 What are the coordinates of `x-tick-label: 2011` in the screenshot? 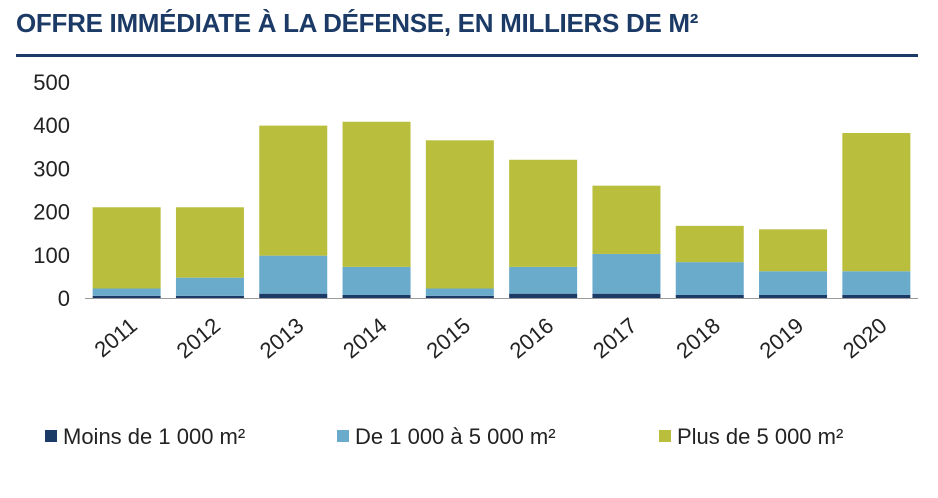 It's located at (116, 338).